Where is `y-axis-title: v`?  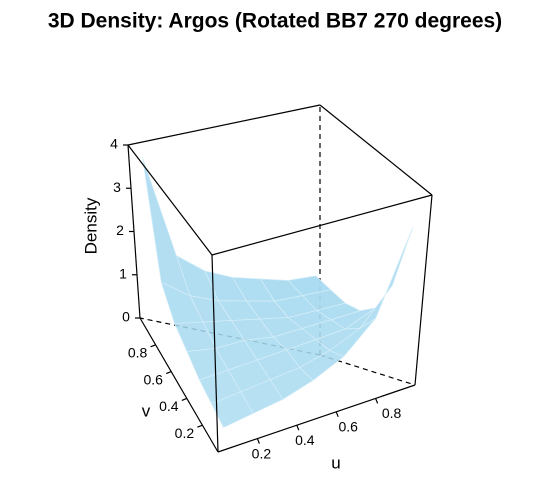
y-axis-title: v is located at coordinates (146, 410).